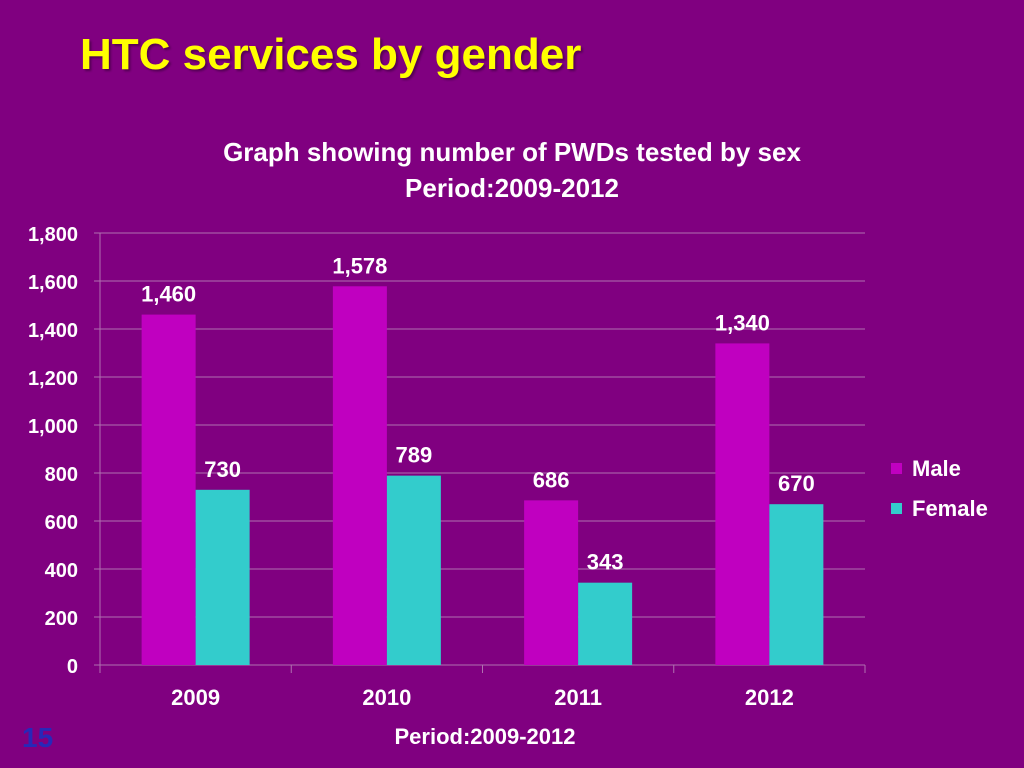  Describe the element at coordinates (61, 571) in the screenshot. I see `y-tick-label: 400` at that location.